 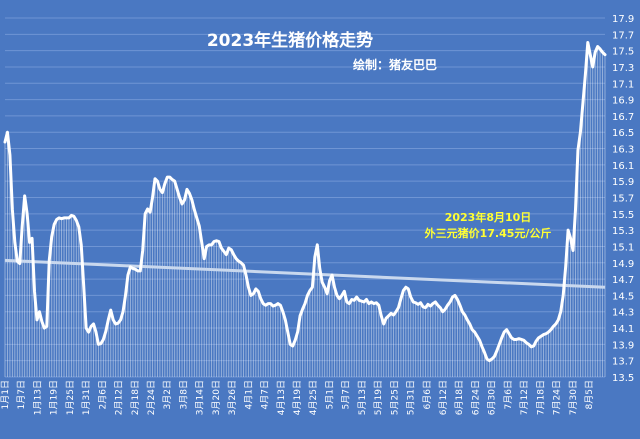 I want to click on x-tick-label: 2月18日, so click(x=135, y=397).